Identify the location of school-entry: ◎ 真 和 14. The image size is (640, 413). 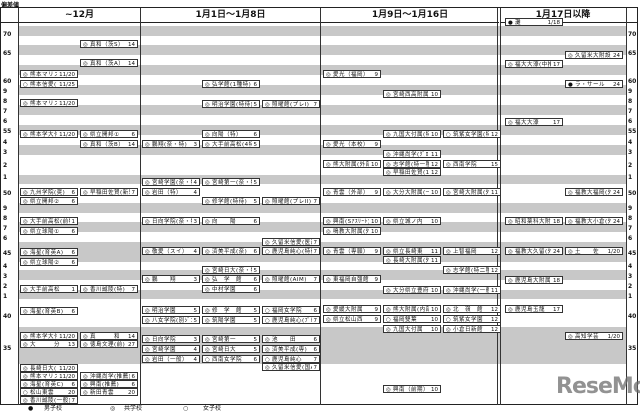
(109, 336).